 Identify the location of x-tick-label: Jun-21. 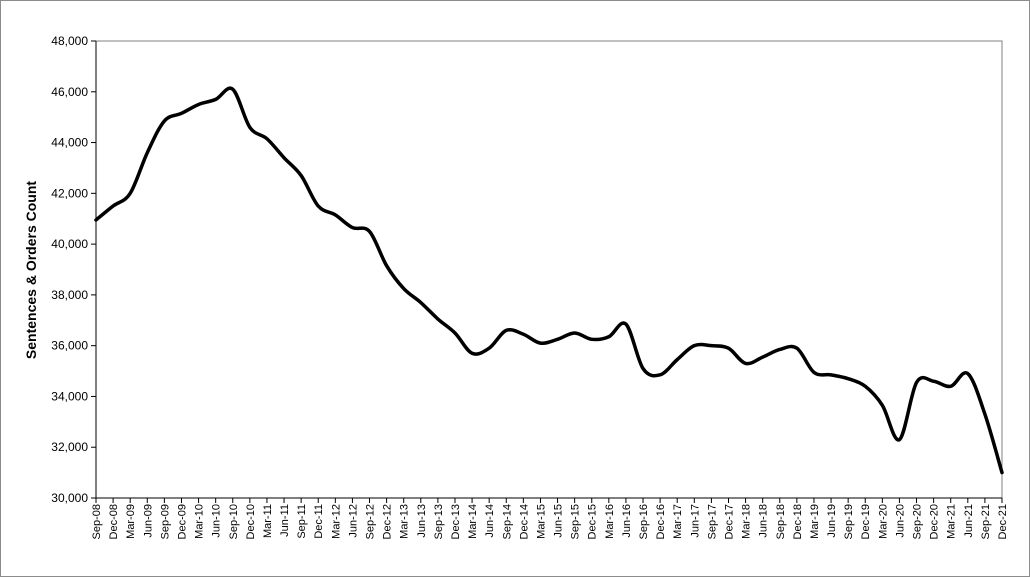
(969, 521).